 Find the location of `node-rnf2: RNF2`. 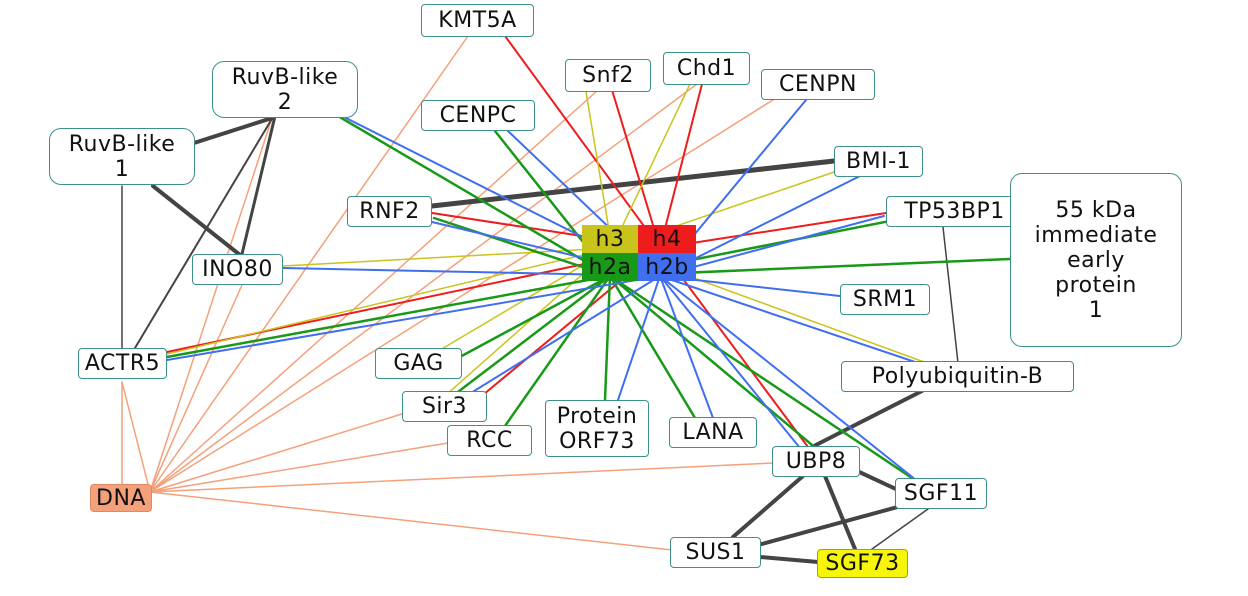

node-rnf2: RNF2 is located at coordinates (389, 211).